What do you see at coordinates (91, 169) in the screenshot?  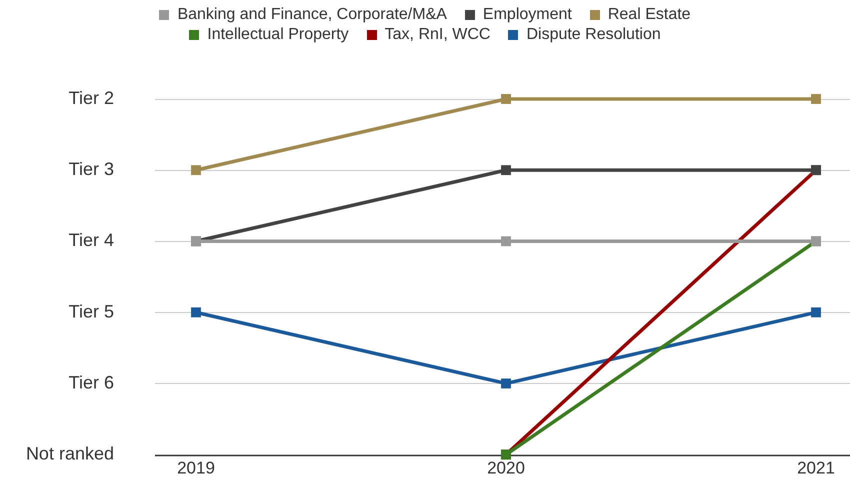 I see `text: Tier 3` at bounding box center [91, 169].